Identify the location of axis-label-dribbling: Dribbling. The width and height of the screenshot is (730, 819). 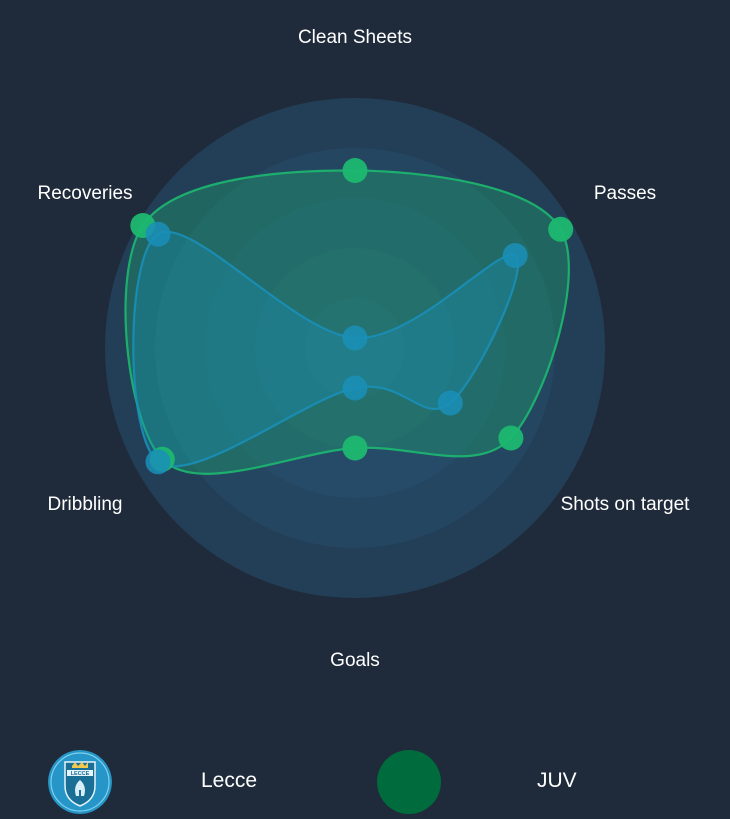
(85, 504).